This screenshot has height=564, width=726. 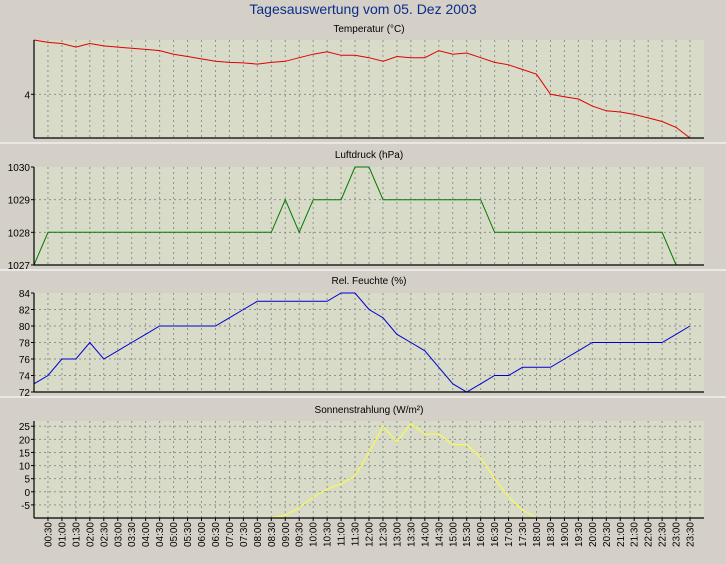 What do you see at coordinates (368, 29) in the screenshot?
I see `chart-title: Temperatur (°C)` at bounding box center [368, 29].